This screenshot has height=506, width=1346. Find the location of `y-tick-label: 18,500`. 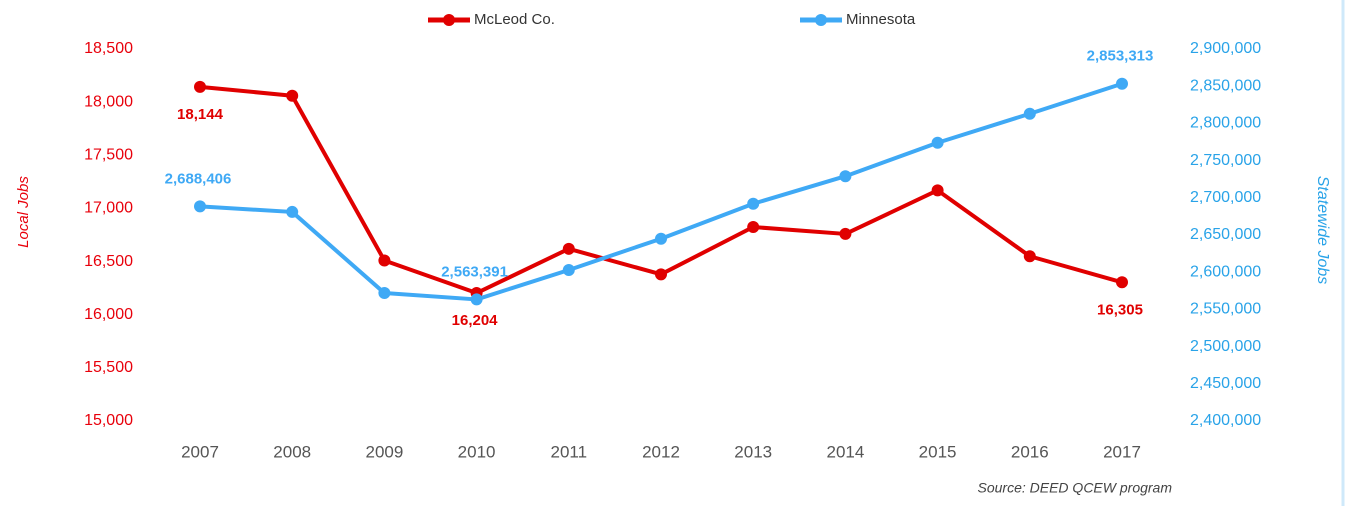

y-tick-label: 18,500 is located at coordinates (108, 48).